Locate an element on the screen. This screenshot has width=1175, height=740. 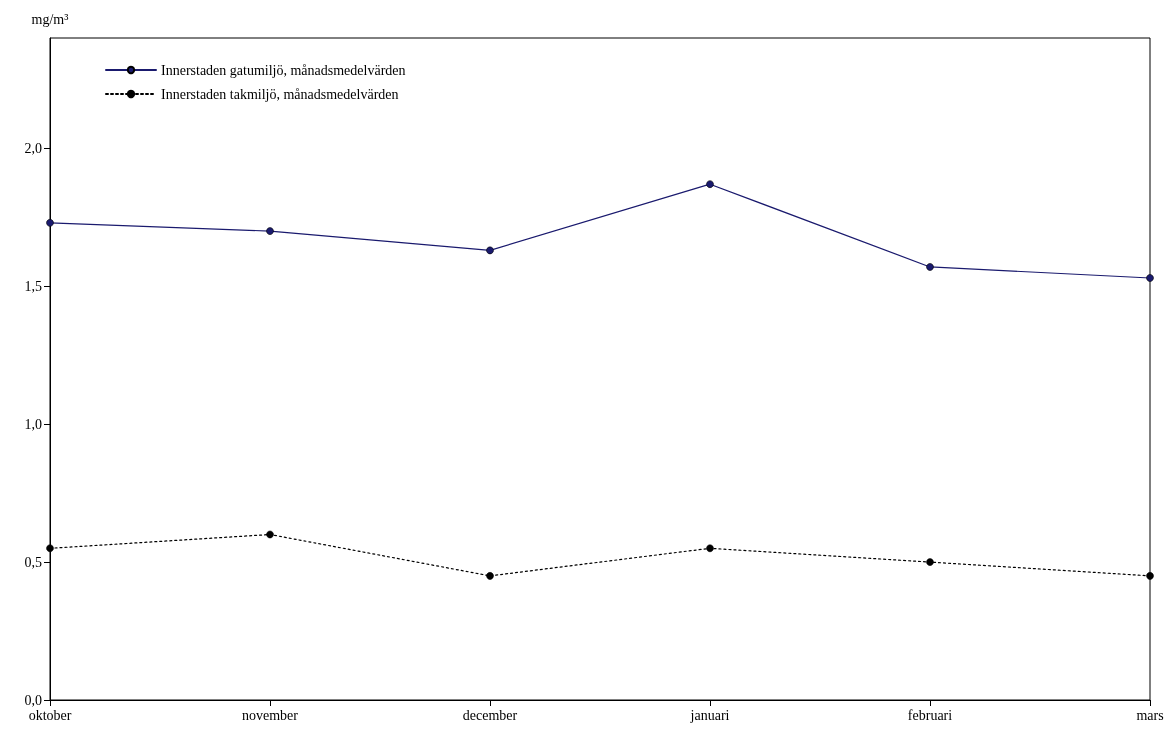
legend-label: Innerstaden takmiljö, månadsmedelvärden is located at coordinates (280, 94).